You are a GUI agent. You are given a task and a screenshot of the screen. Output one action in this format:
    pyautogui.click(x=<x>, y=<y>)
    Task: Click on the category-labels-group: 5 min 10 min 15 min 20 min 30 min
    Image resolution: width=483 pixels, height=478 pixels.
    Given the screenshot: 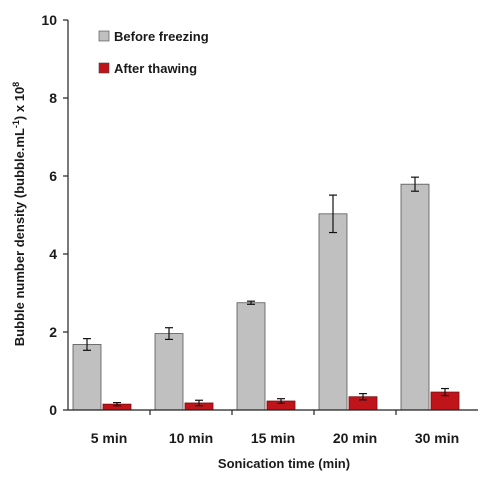 What is the action you would take?
    pyautogui.click(x=275, y=438)
    